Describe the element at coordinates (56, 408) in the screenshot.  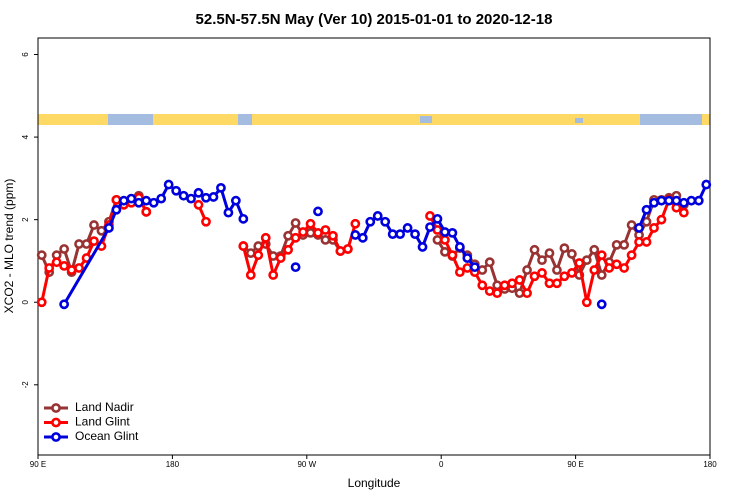
I see `legend-marker` at that location.